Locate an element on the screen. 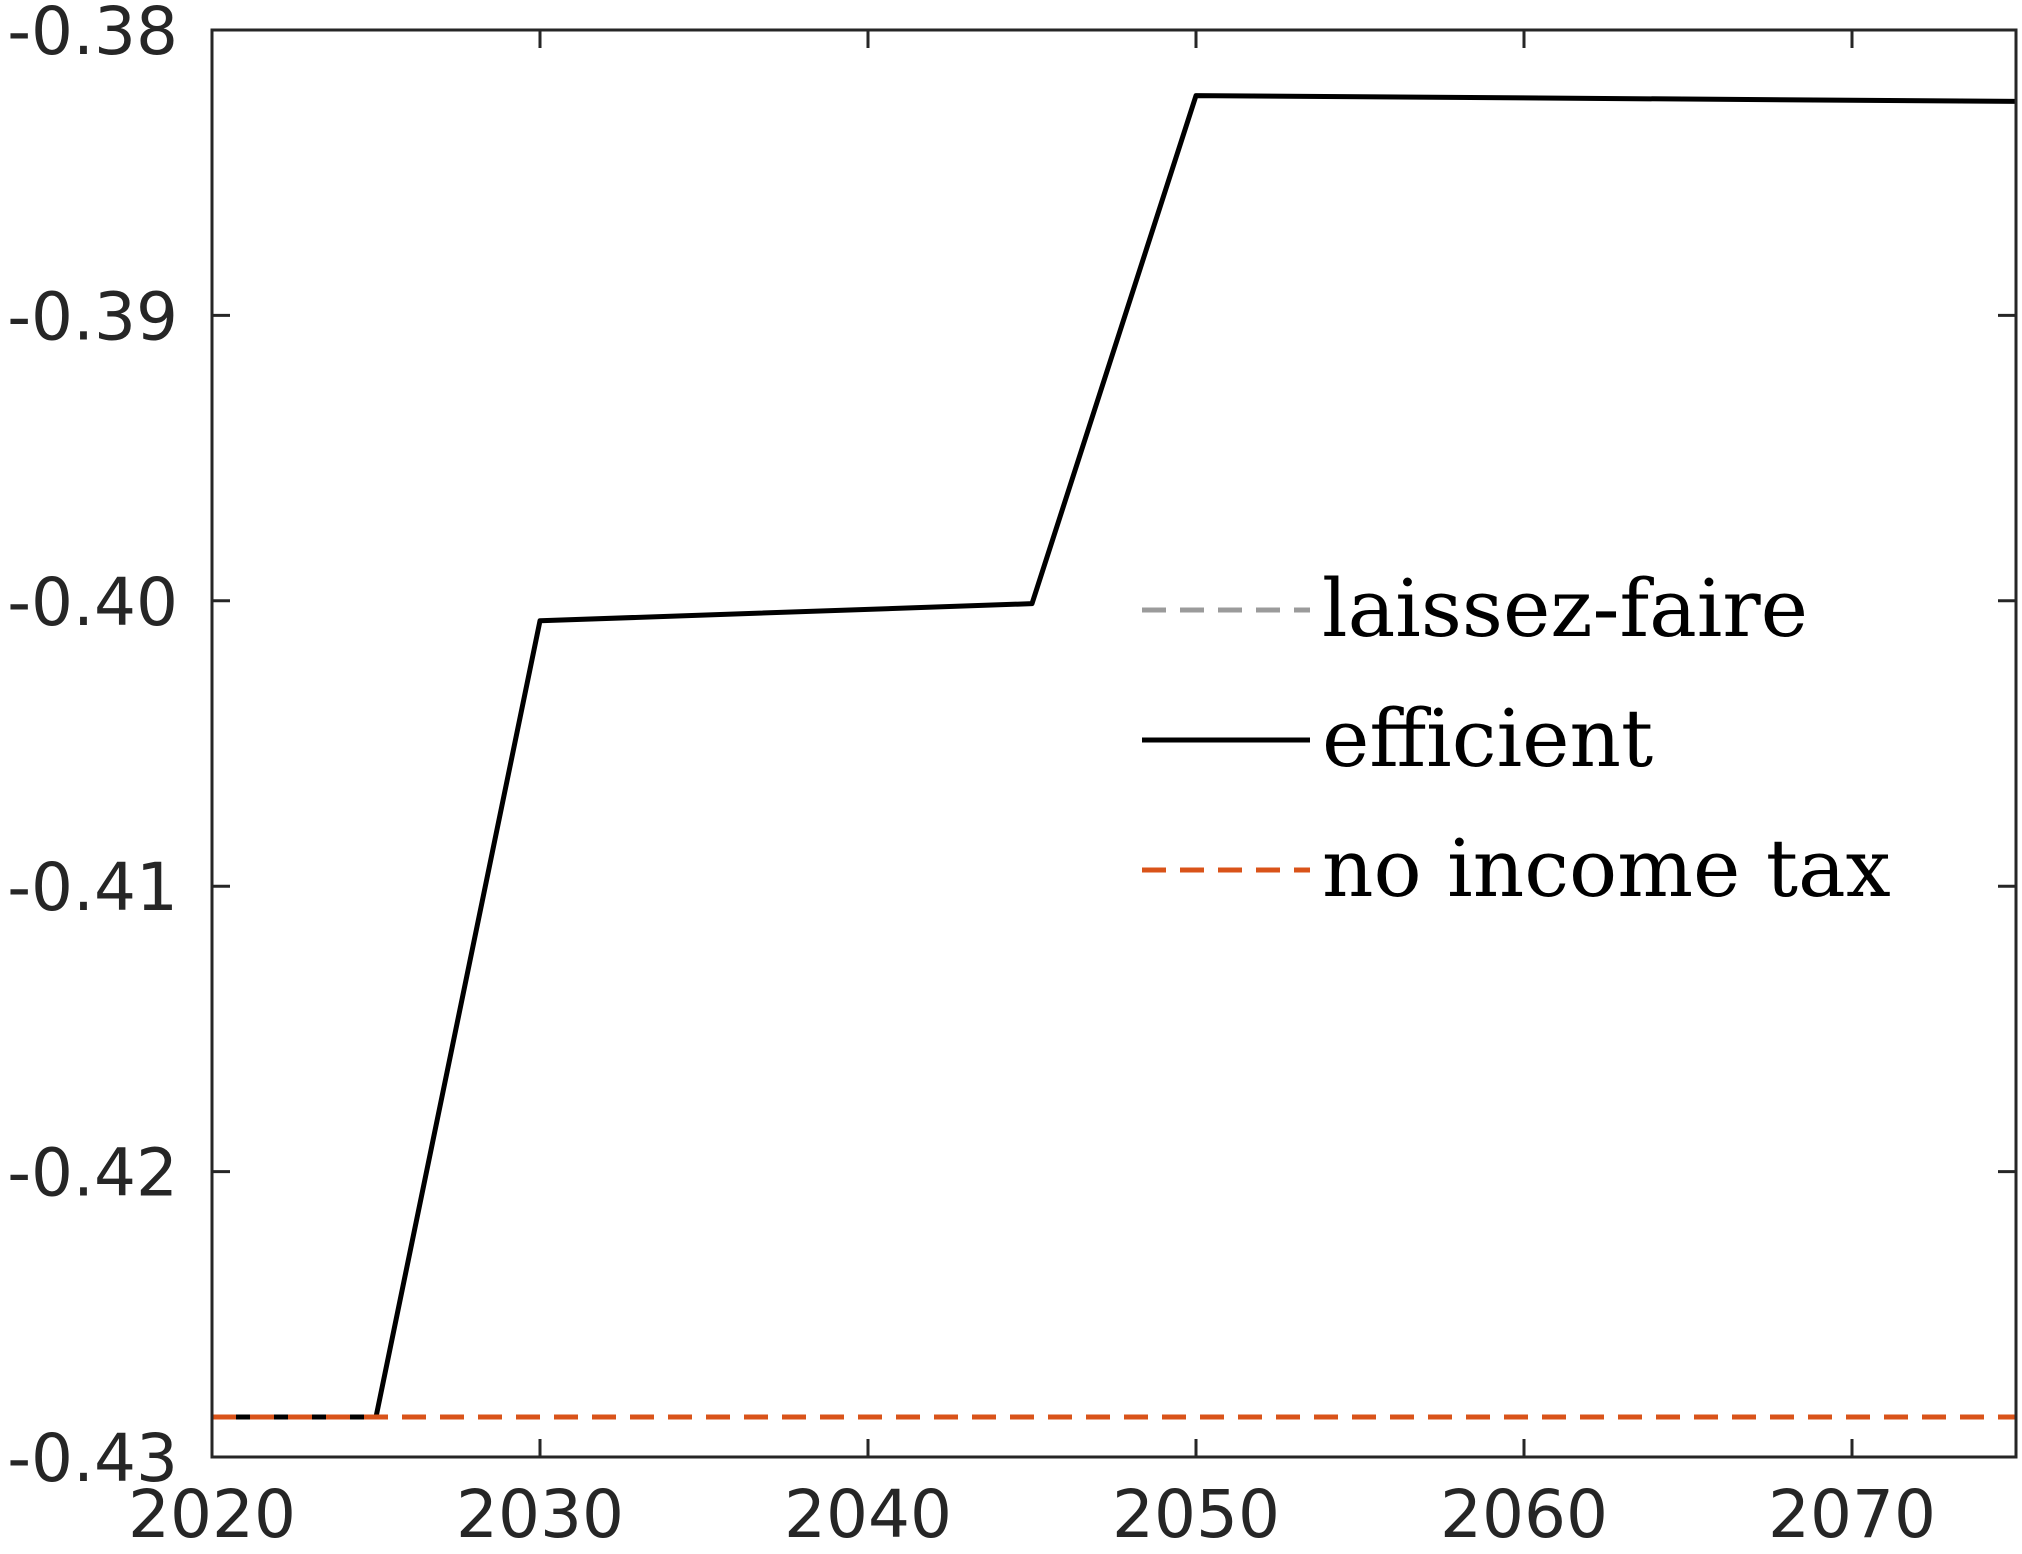 The height and width of the screenshot is (1554, 2022). y-tick-label: -0.42 is located at coordinates (92, 1173).